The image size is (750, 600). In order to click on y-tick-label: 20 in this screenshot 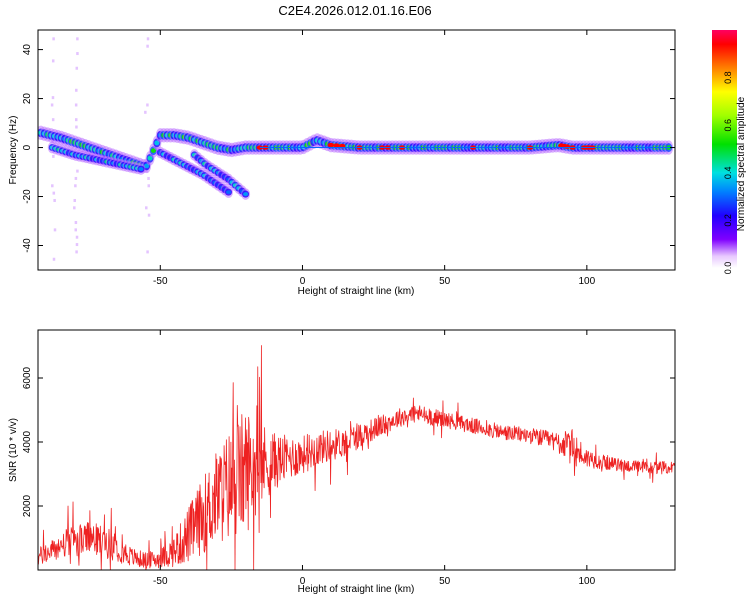, I will do `click(27, 99)`.